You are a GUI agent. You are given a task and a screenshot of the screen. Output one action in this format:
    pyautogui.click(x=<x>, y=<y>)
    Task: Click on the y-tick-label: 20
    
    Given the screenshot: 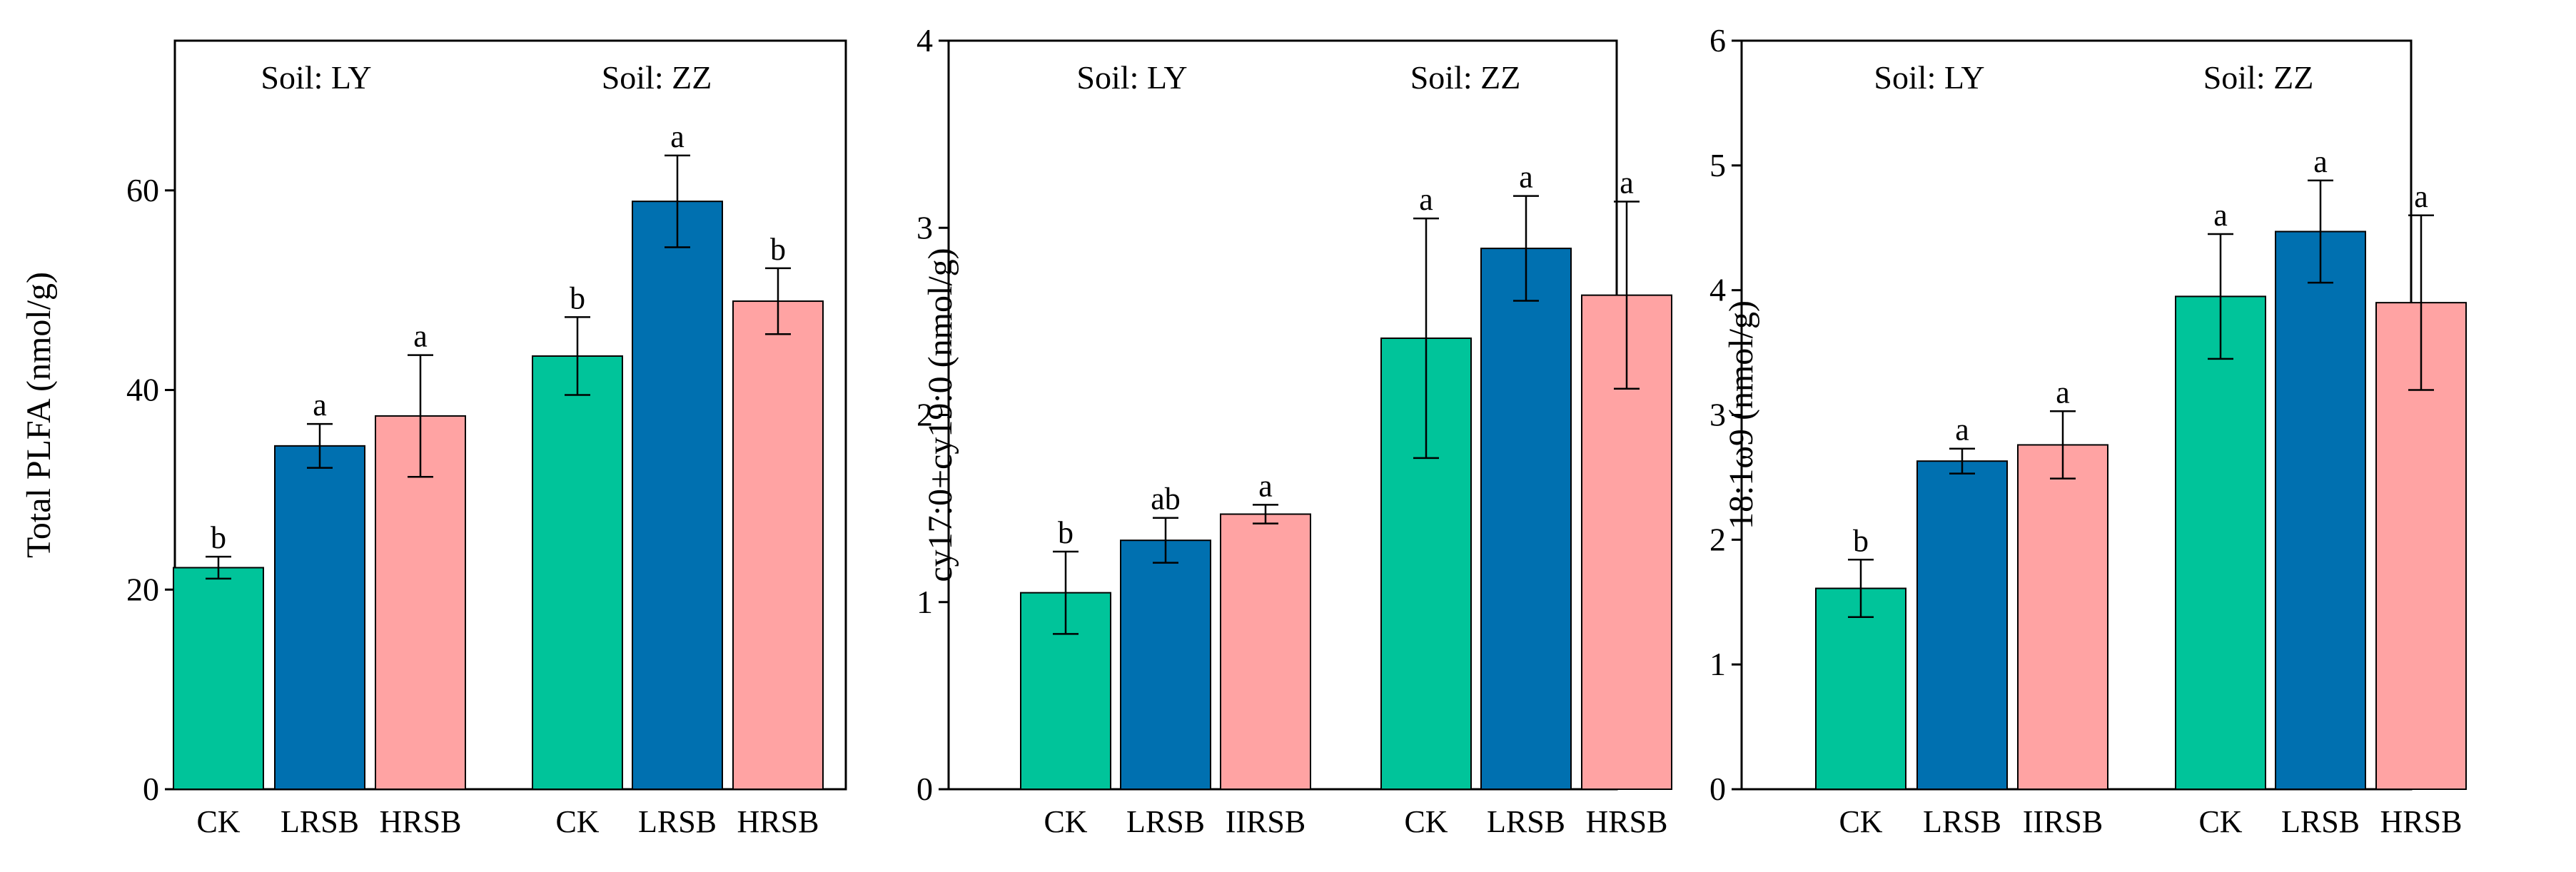 What is the action you would take?
    pyautogui.click(x=142, y=589)
    